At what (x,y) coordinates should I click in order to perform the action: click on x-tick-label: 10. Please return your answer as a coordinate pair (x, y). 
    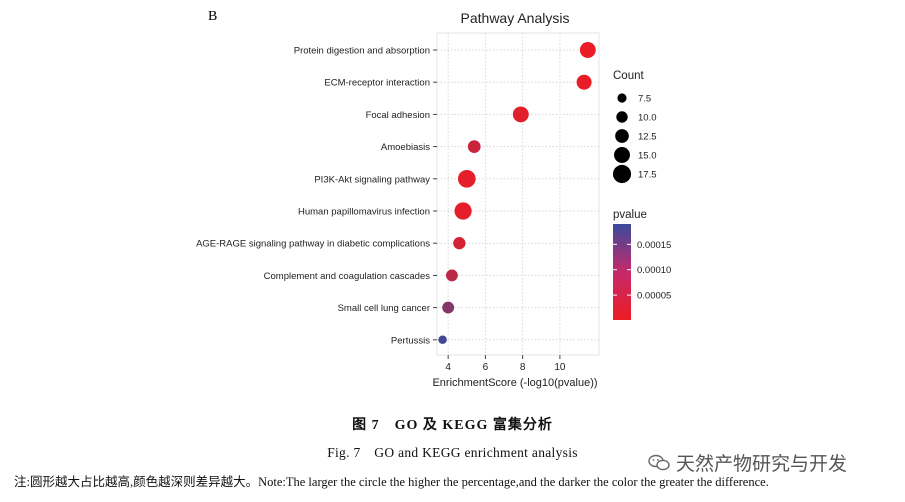
    Looking at the image, I should click on (560, 367).